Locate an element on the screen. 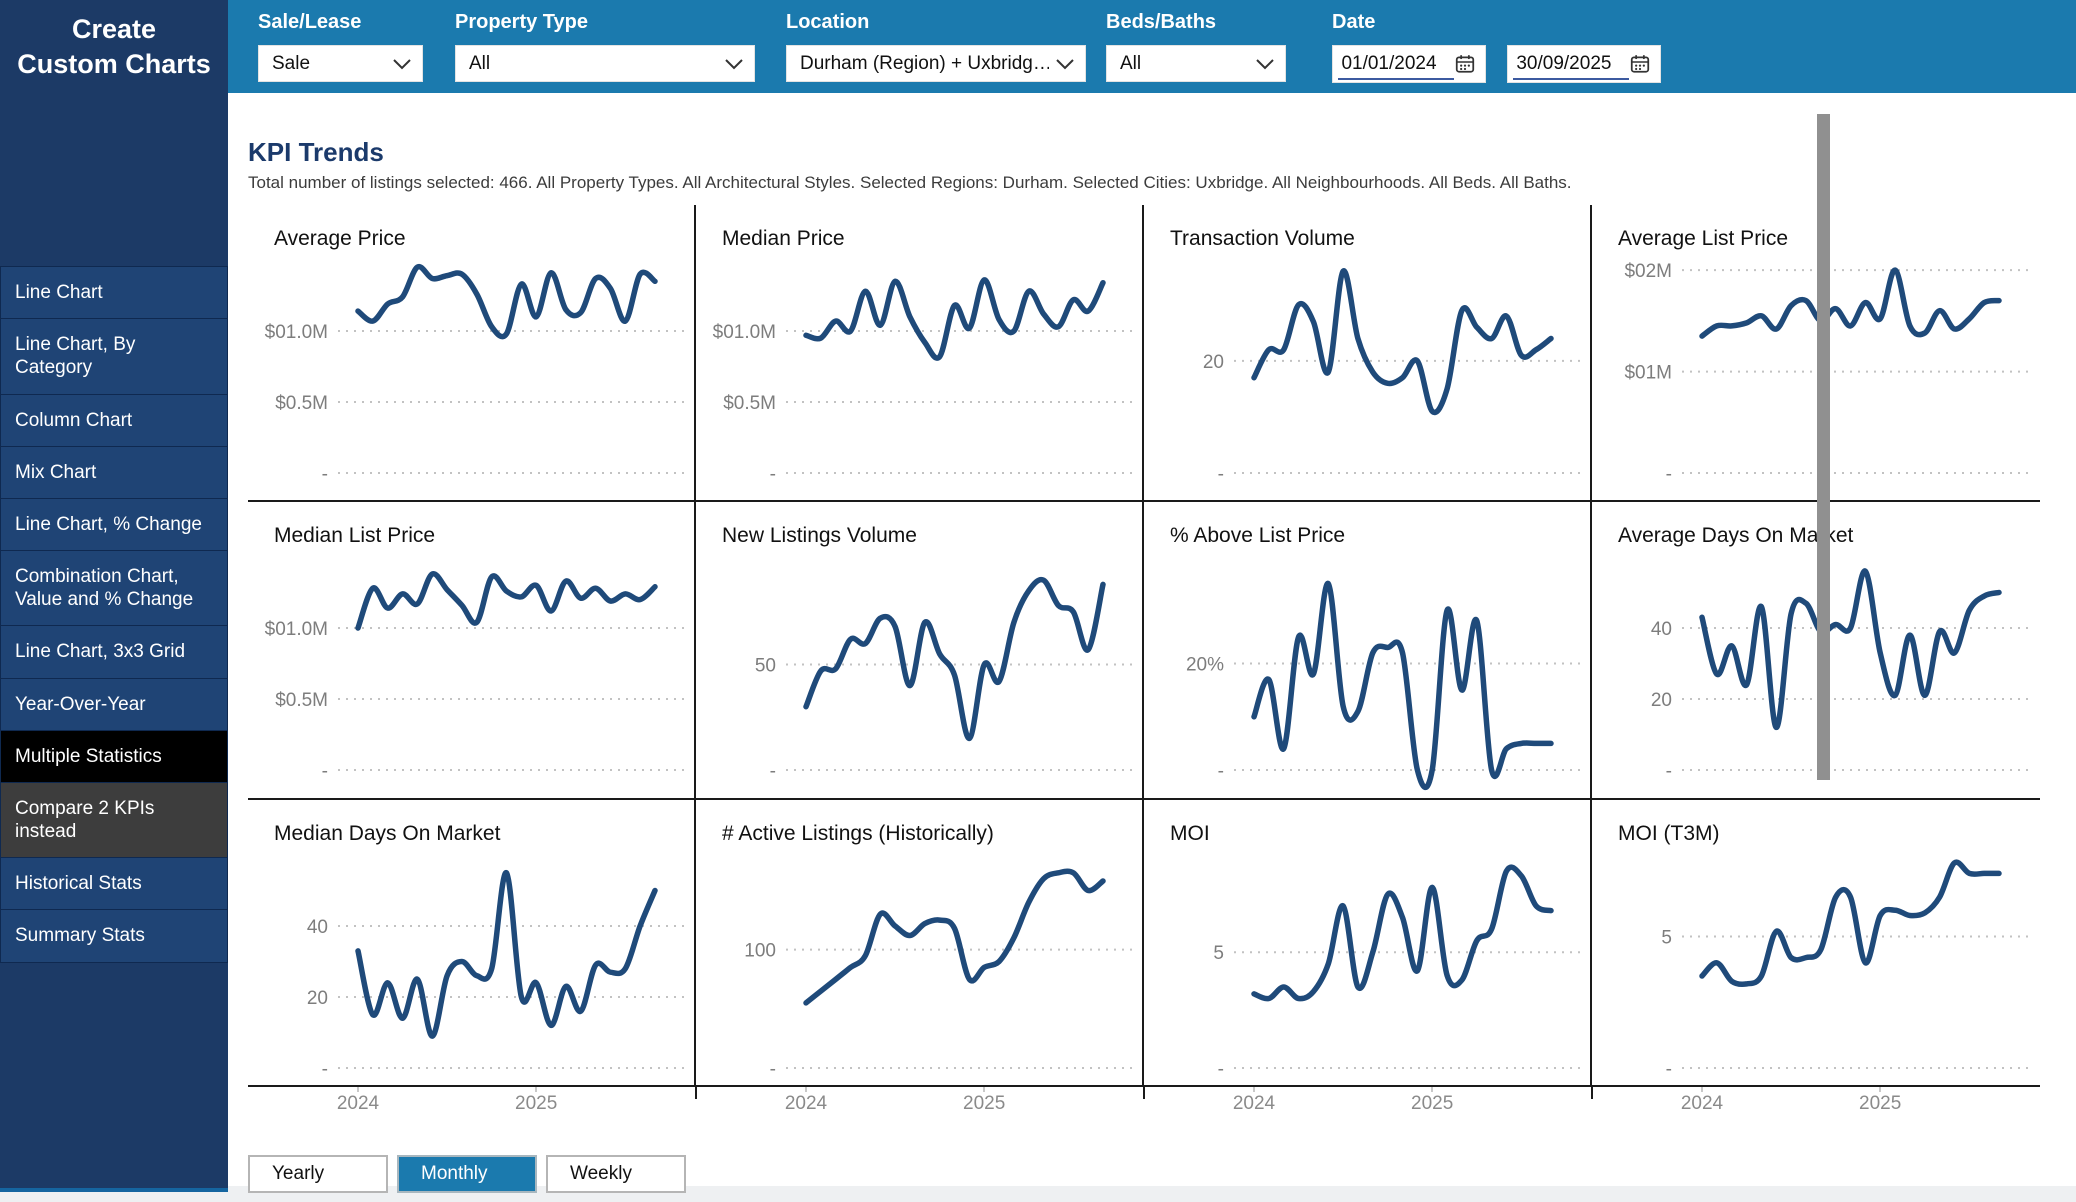 Image resolution: width=2076 pixels, height=1202 pixels. chart-panel-moi-t3m: 5 - MOI (T3M) is located at coordinates (1816, 942).